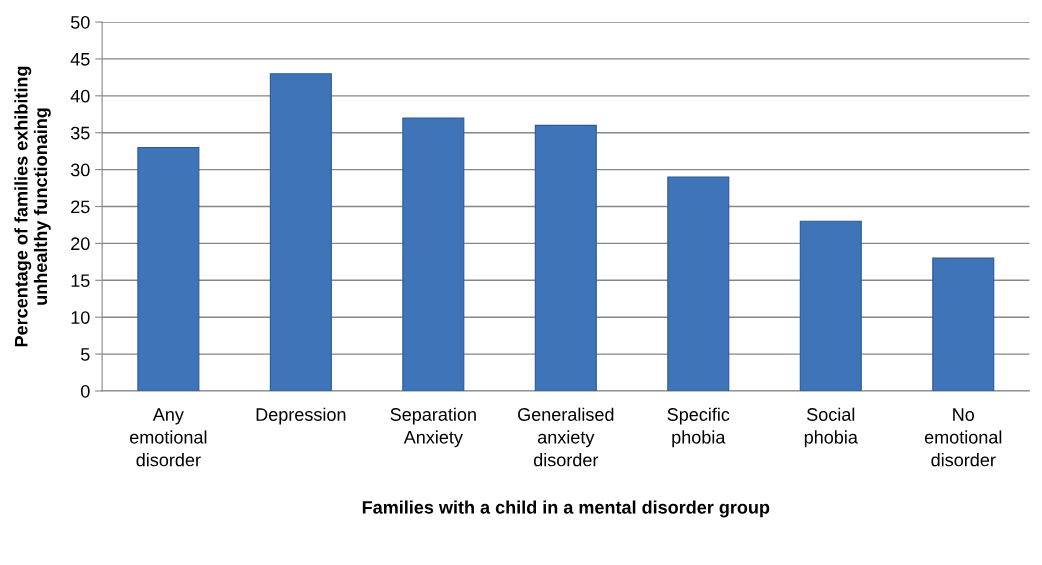 The height and width of the screenshot is (565, 1042). Describe the element at coordinates (698, 427) in the screenshot. I see `x-tick-label: Specific phobia` at that location.